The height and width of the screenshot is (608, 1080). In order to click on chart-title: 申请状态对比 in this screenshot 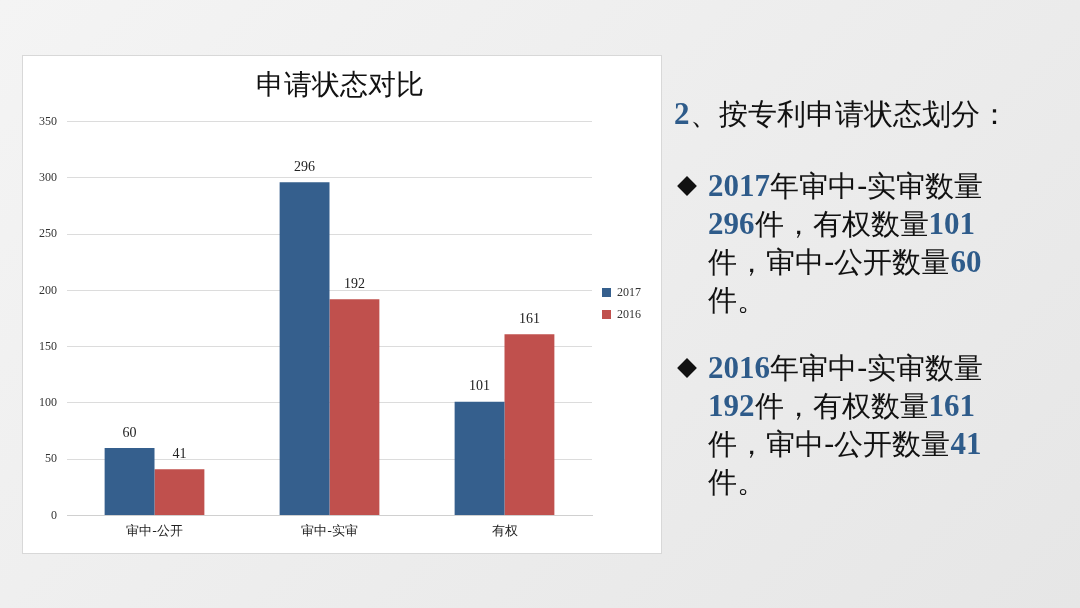, I will do `click(340, 85)`.